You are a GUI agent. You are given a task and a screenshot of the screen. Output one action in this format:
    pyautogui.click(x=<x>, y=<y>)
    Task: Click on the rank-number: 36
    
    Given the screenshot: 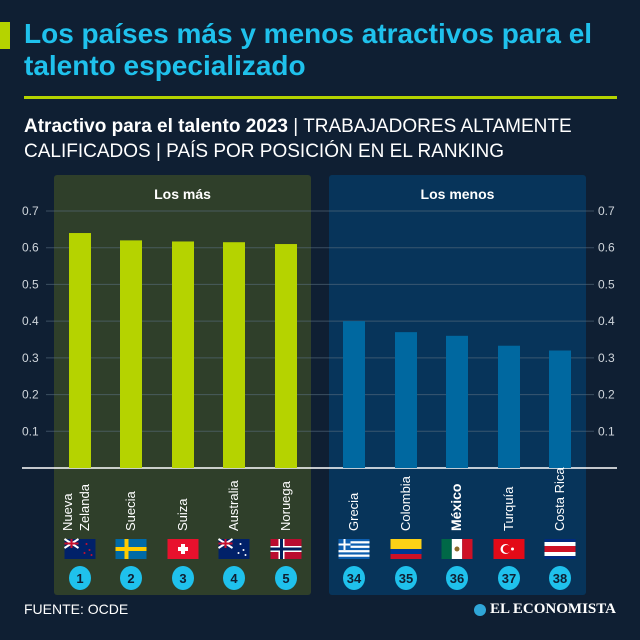 What is the action you would take?
    pyautogui.click(x=457, y=578)
    